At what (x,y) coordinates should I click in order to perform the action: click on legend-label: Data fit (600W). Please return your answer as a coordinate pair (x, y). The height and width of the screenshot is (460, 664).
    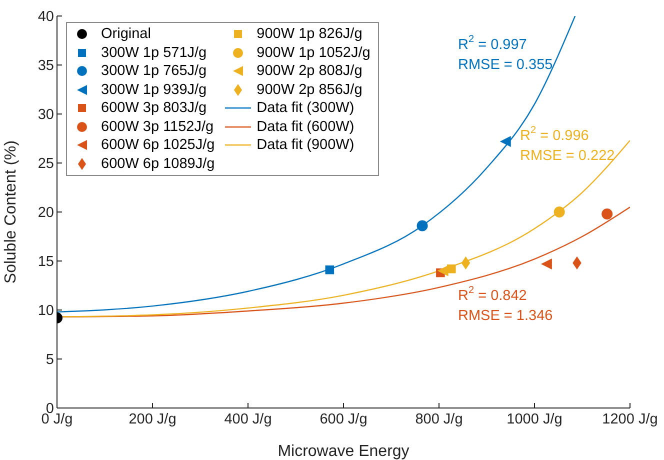
    Looking at the image, I should click on (305, 126).